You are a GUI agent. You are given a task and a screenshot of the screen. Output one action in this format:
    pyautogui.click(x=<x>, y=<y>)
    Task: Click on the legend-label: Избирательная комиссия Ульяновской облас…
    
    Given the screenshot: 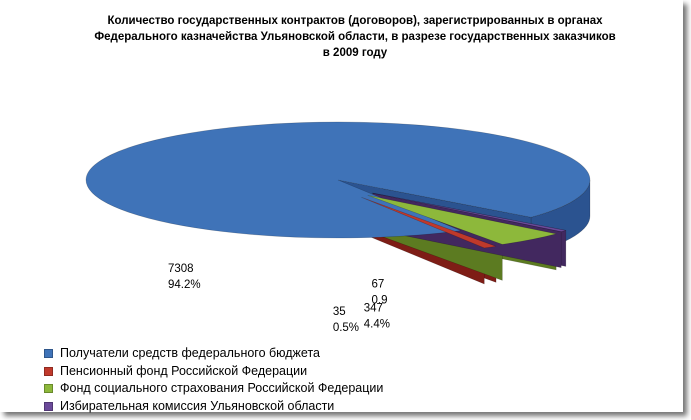 What is the action you would take?
    pyautogui.click(x=197, y=405)
    